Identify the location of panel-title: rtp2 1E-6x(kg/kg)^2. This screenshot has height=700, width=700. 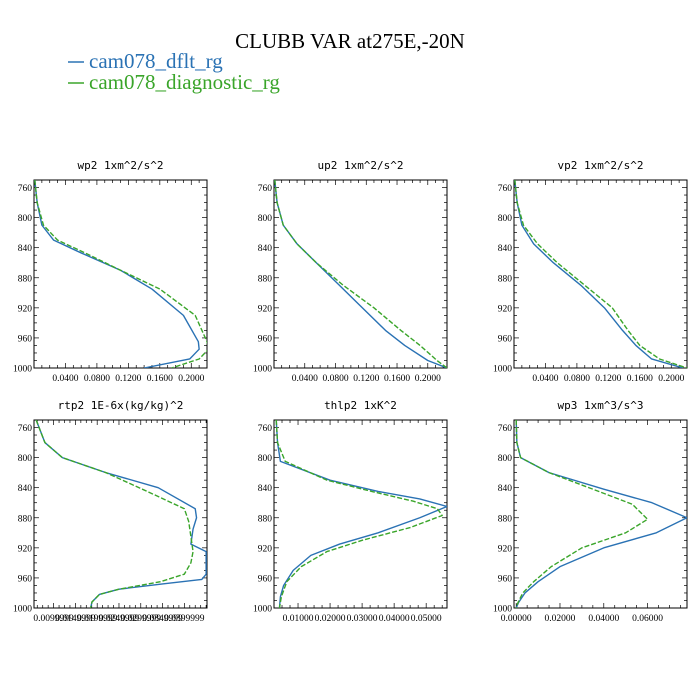
(121, 405).